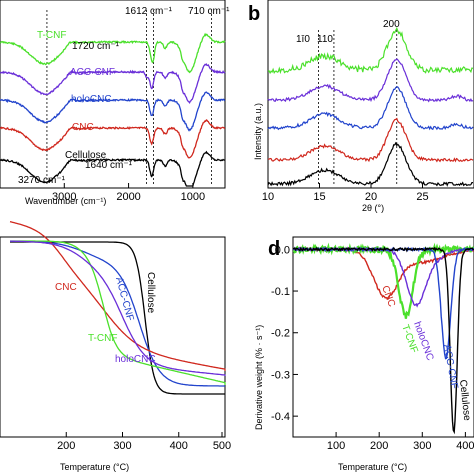 This screenshot has width=474, height=474. What do you see at coordinates (254, 14) in the screenshot?
I see `panel-b-label: b` at bounding box center [254, 14].